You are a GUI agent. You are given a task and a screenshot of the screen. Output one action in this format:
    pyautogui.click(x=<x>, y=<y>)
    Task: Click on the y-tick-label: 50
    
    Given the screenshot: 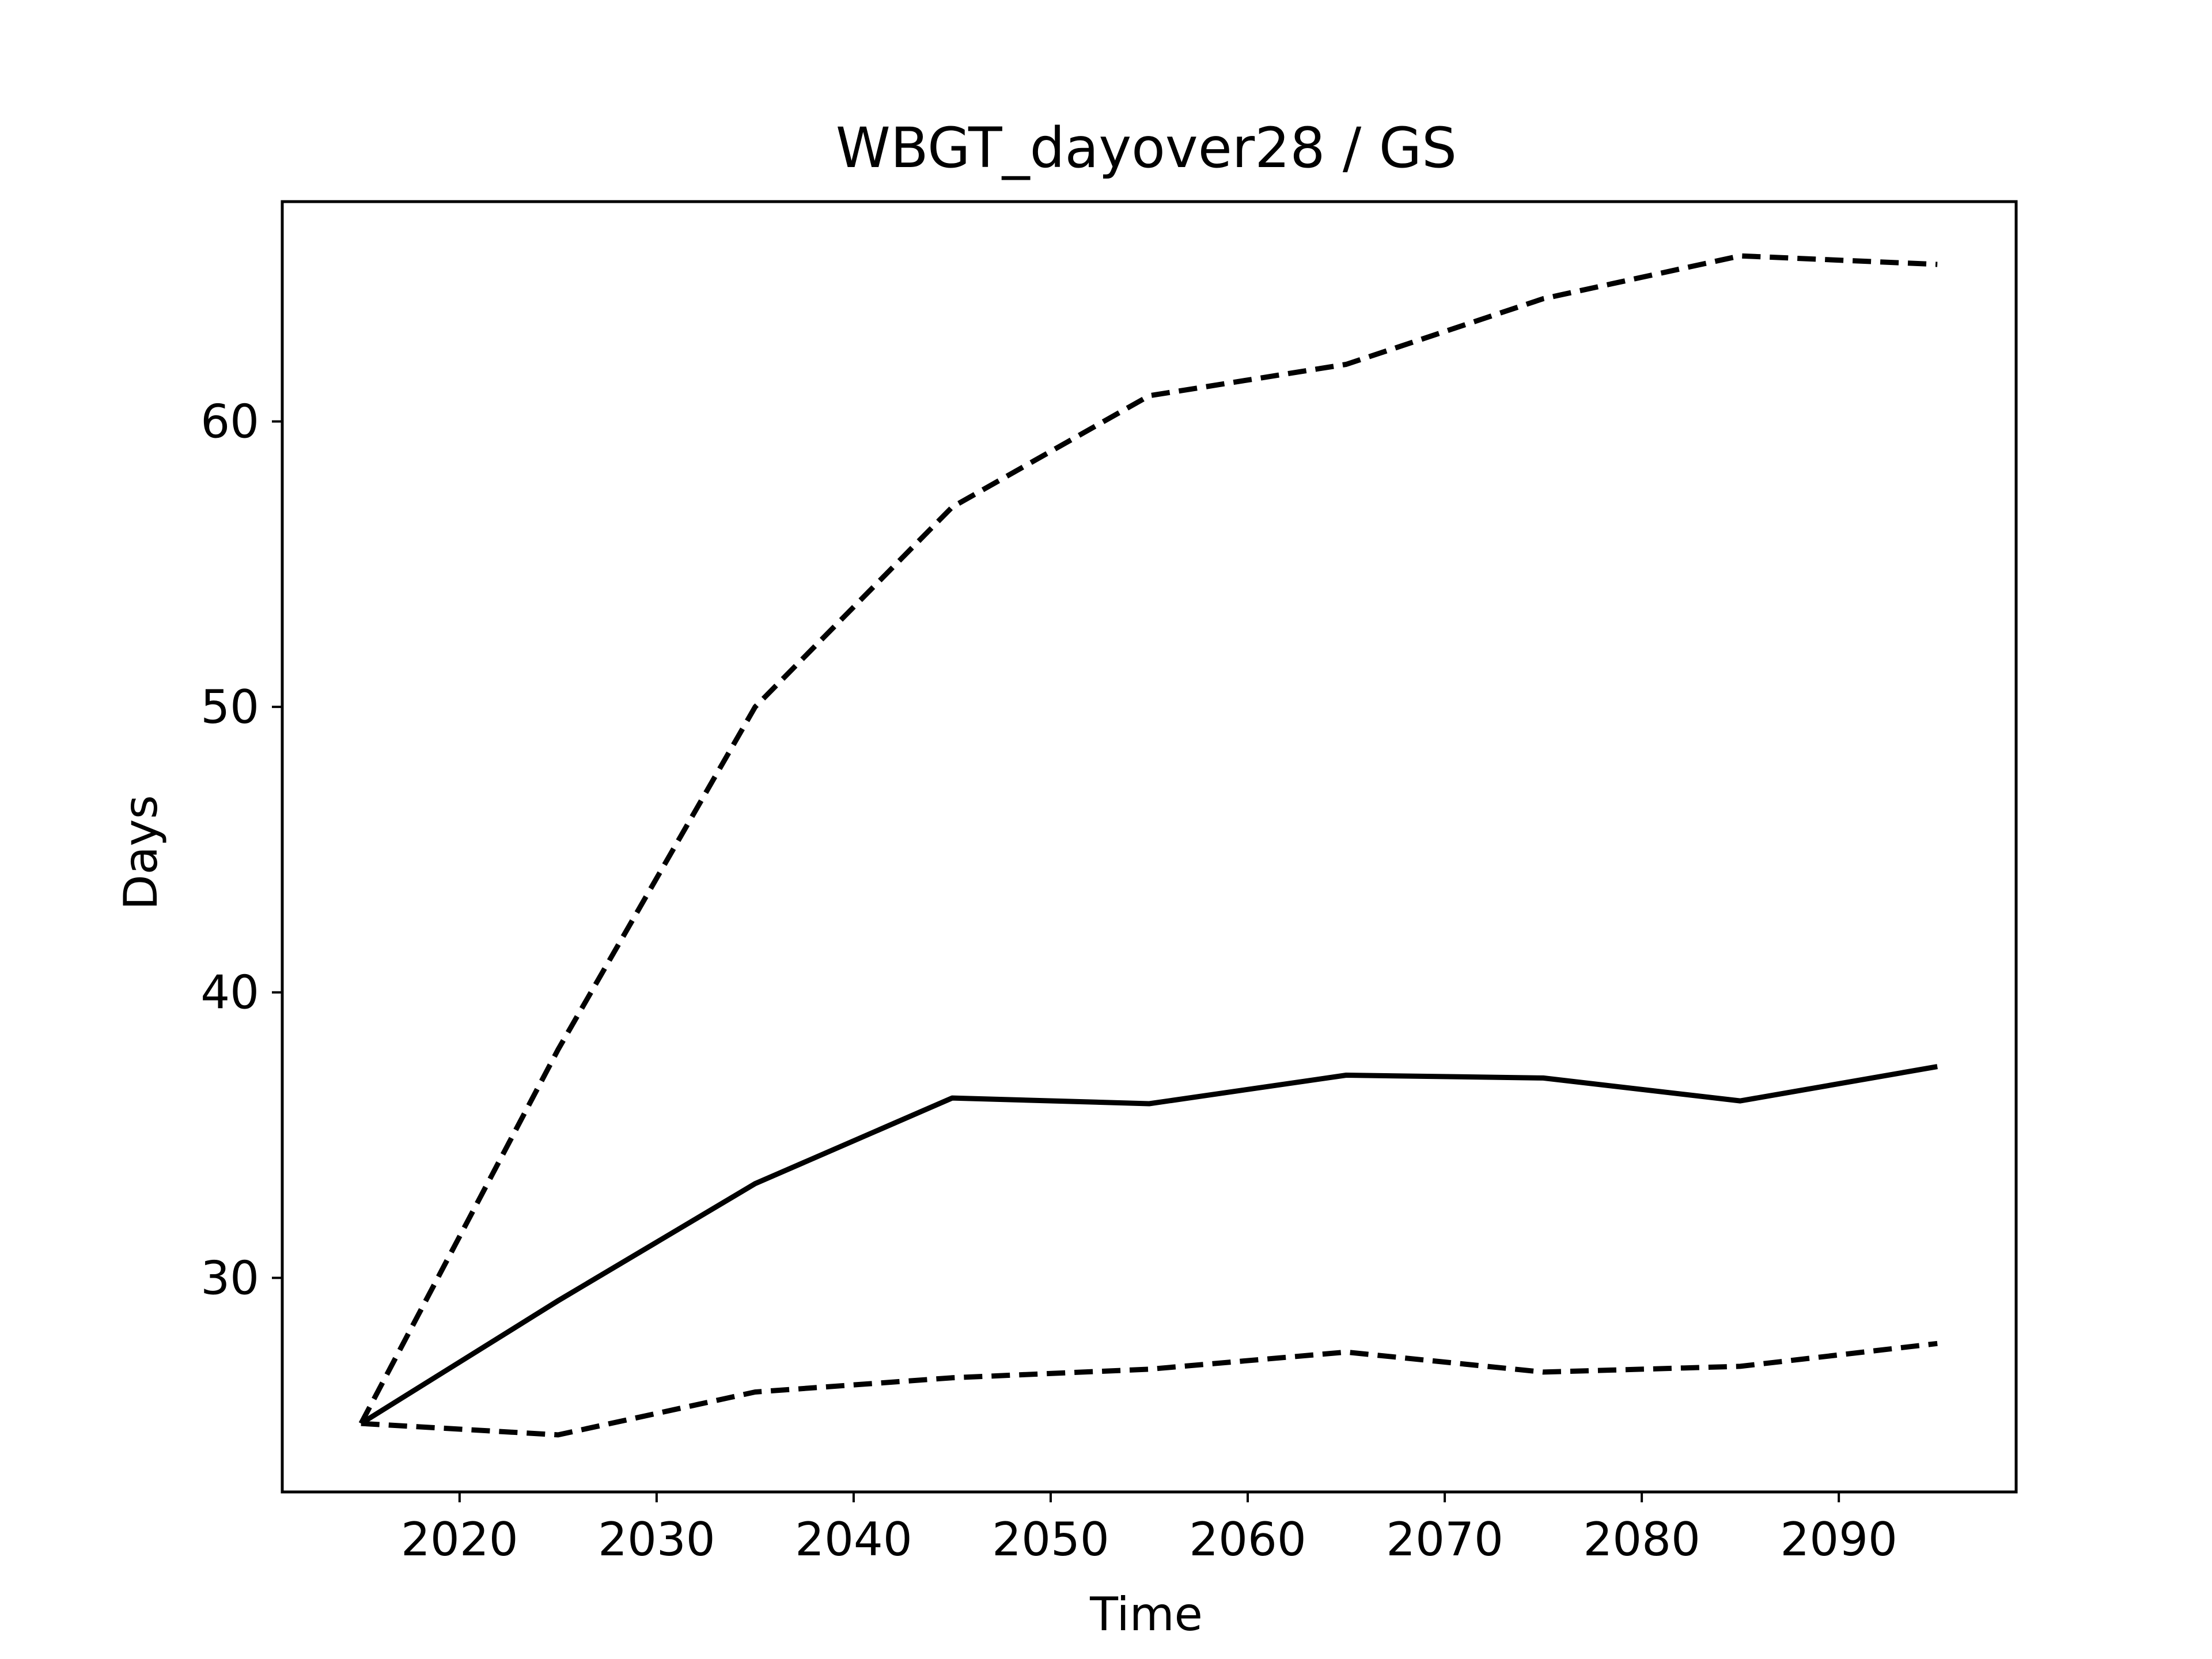 What is the action you would take?
    pyautogui.click(x=229, y=707)
    